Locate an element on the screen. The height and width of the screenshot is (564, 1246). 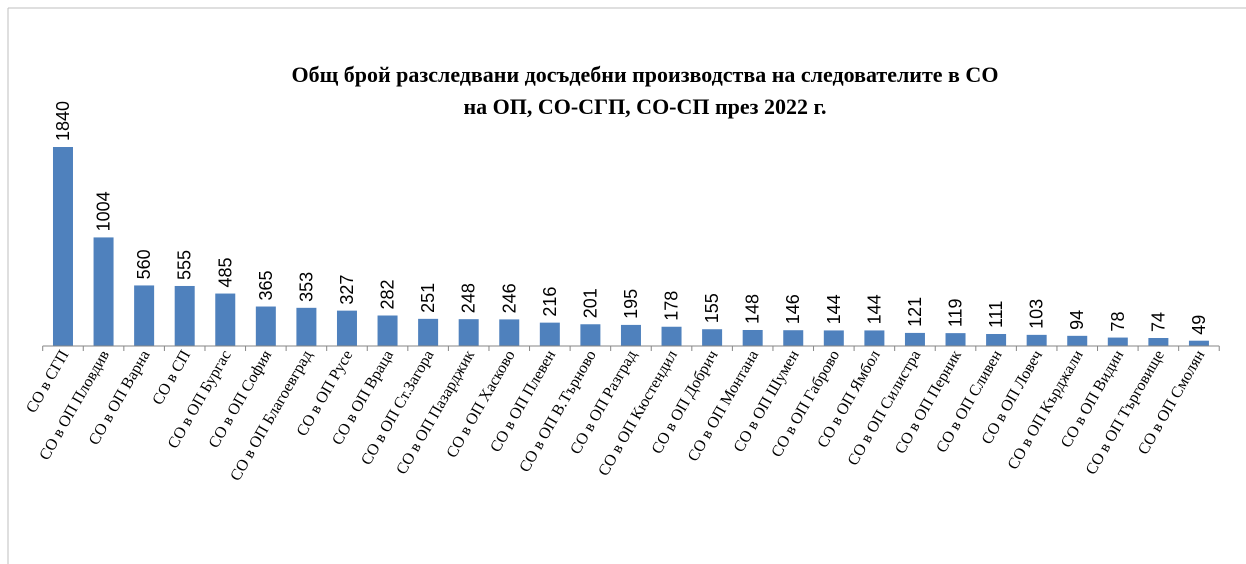
value-label: 485 is located at coordinates (225, 272).